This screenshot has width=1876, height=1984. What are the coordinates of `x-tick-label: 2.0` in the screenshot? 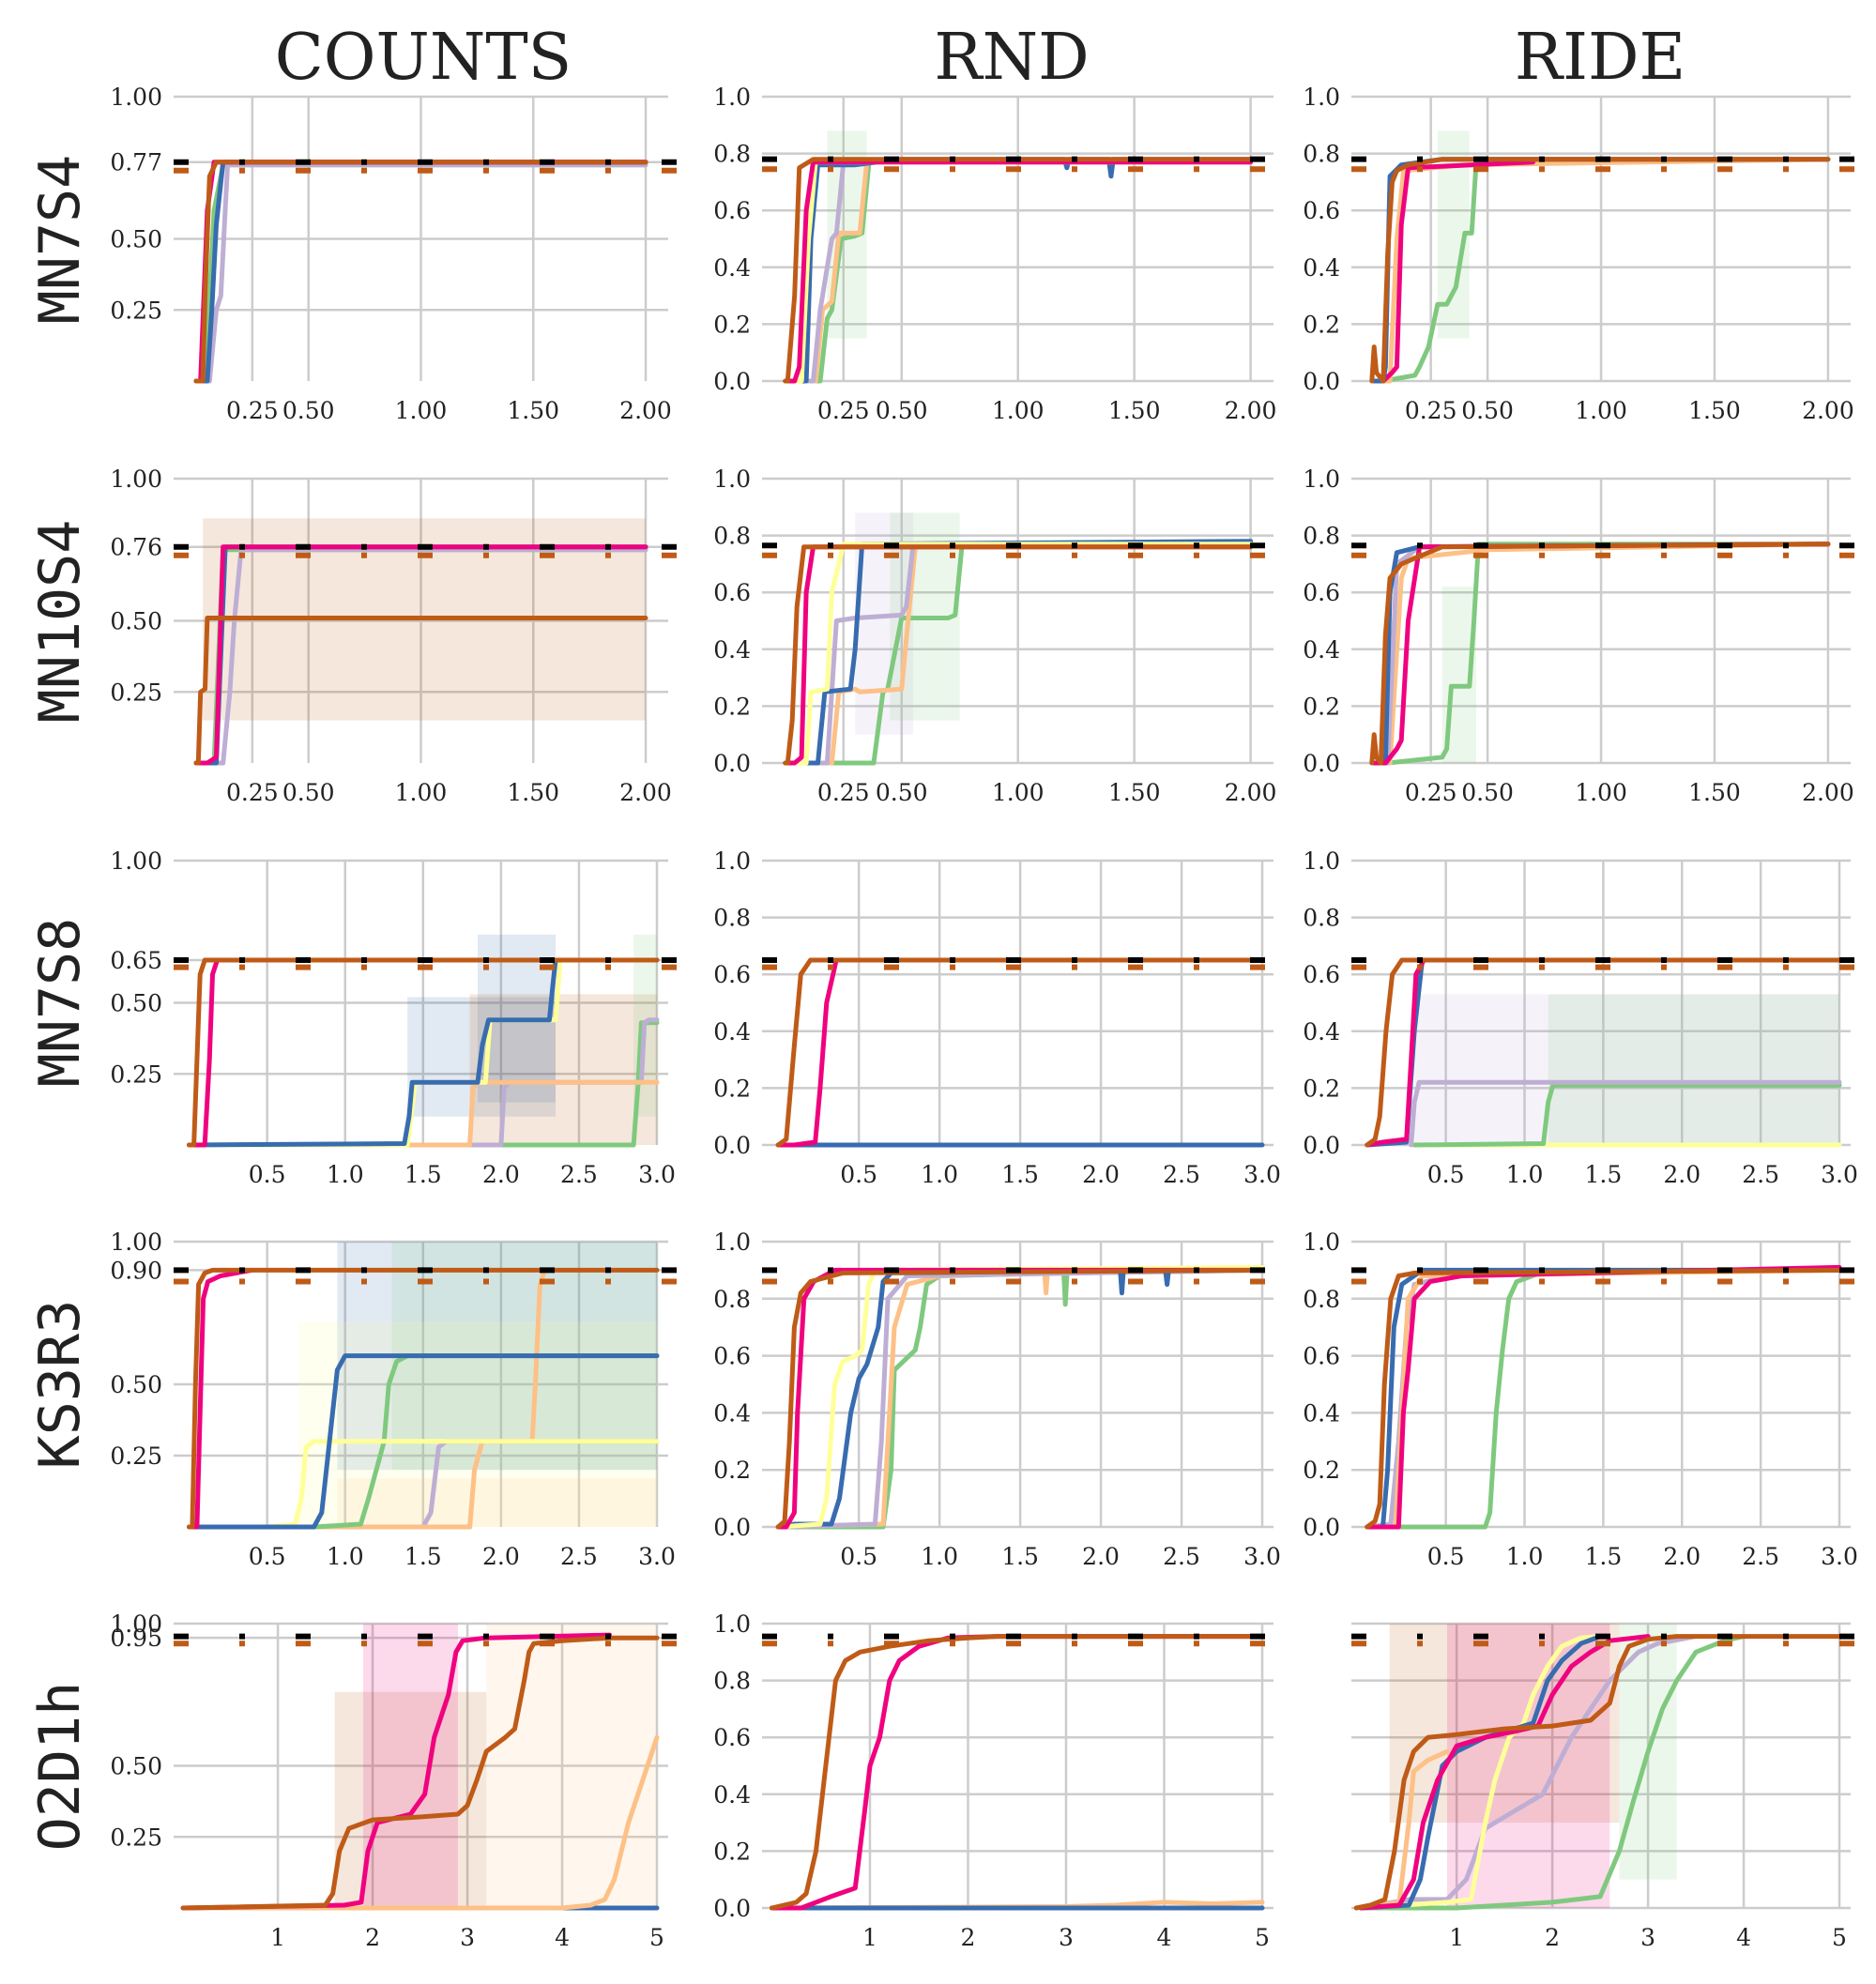 It's located at (1101, 1174).